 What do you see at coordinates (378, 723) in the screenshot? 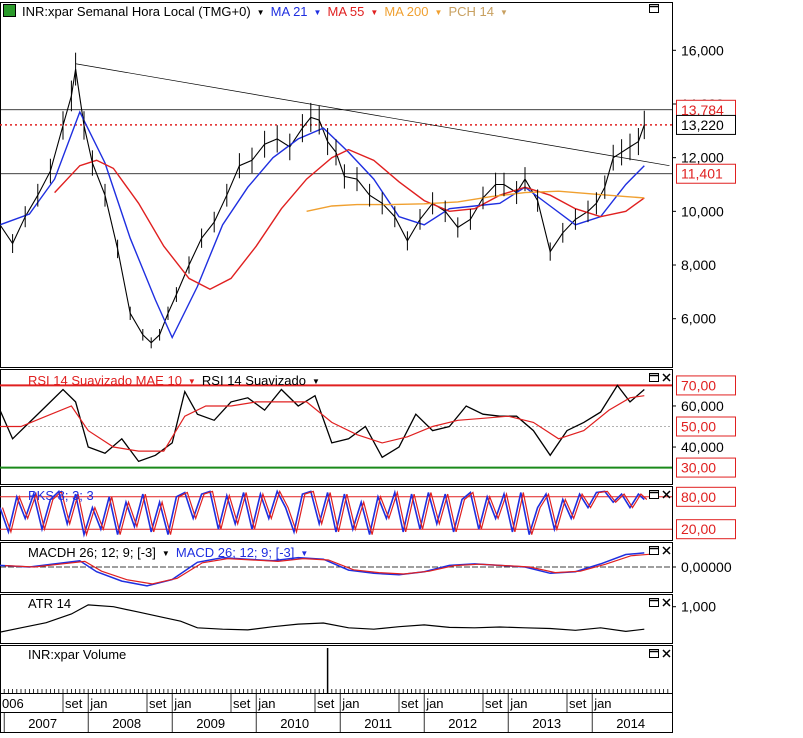
I see `year-label-4: 2011` at bounding box center [378, 723].